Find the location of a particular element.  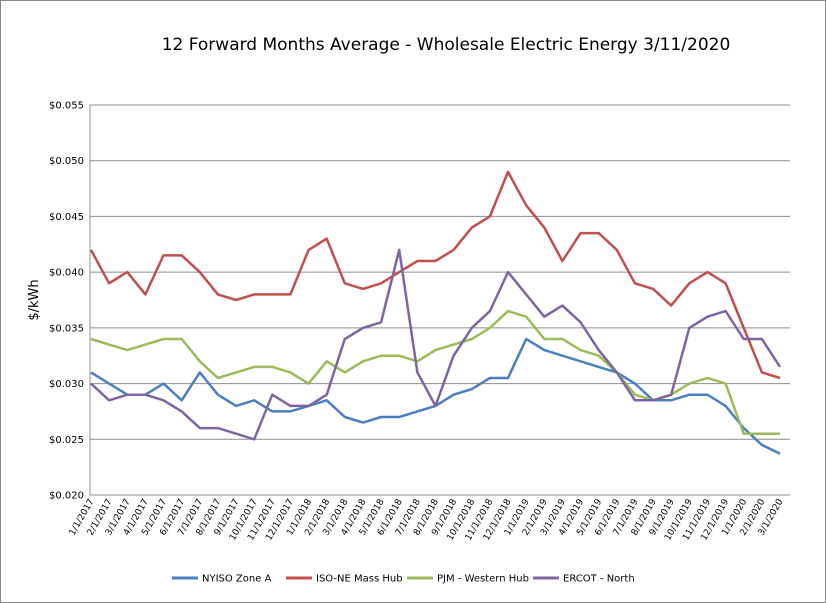

y-tick-label: $0.040 is located at coordinates (66, 273).